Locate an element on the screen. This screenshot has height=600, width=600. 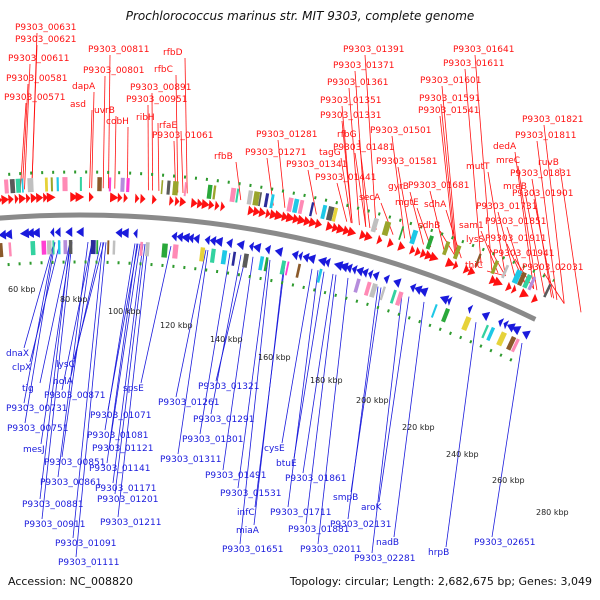
gene-label-forward: uvrB is located at coordinates (104, 111).